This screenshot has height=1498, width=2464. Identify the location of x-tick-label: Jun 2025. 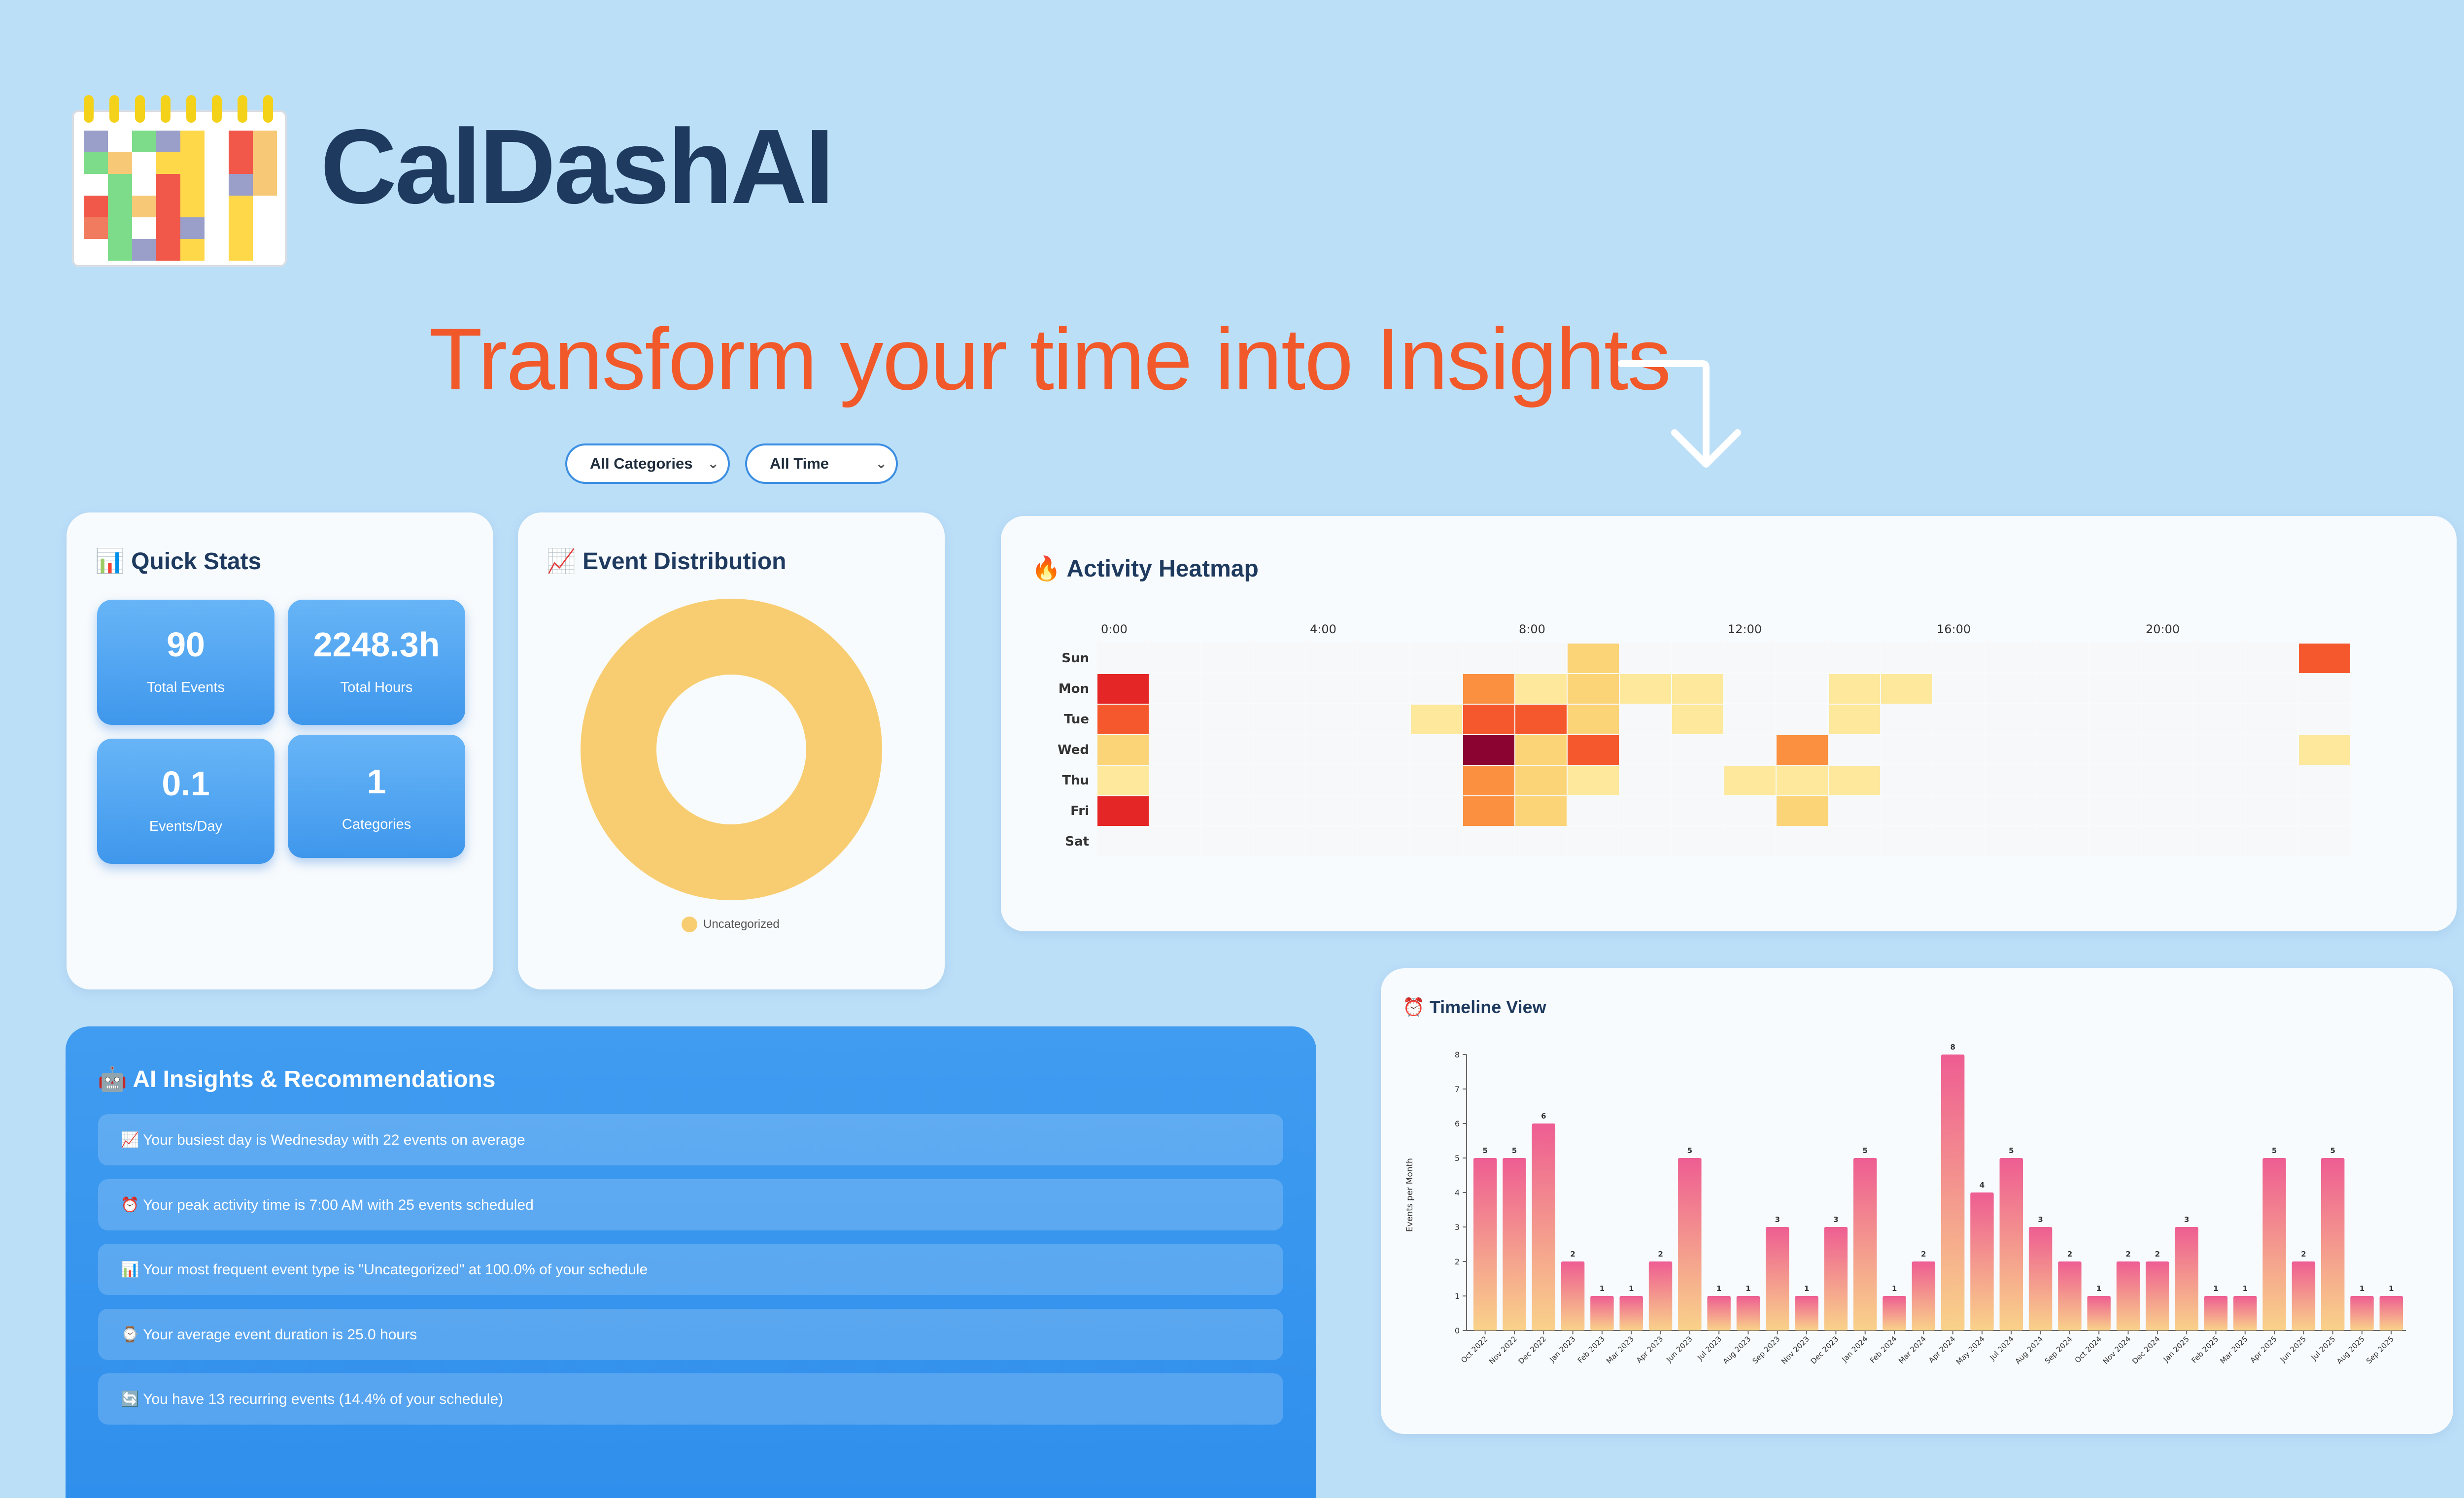
(2293, 1349).